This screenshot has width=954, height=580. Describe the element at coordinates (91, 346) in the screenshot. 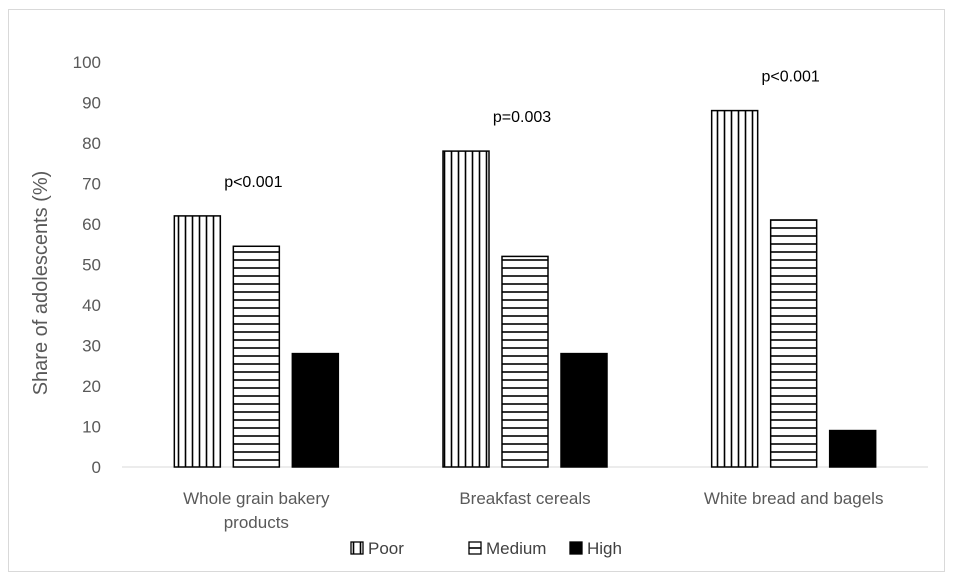

I see `y-tick-label: 30` at that location.